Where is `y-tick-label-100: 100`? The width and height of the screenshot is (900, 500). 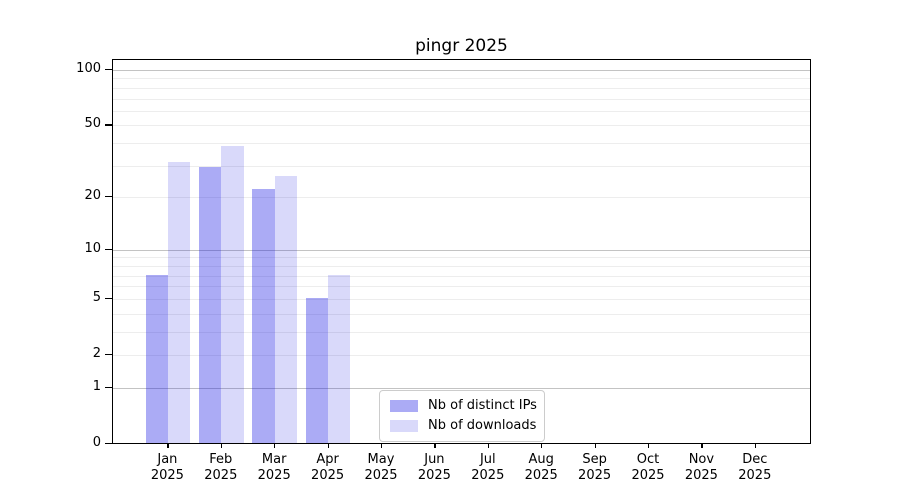 y-tick-label-100: 100 is located at coordinates (88, 68).